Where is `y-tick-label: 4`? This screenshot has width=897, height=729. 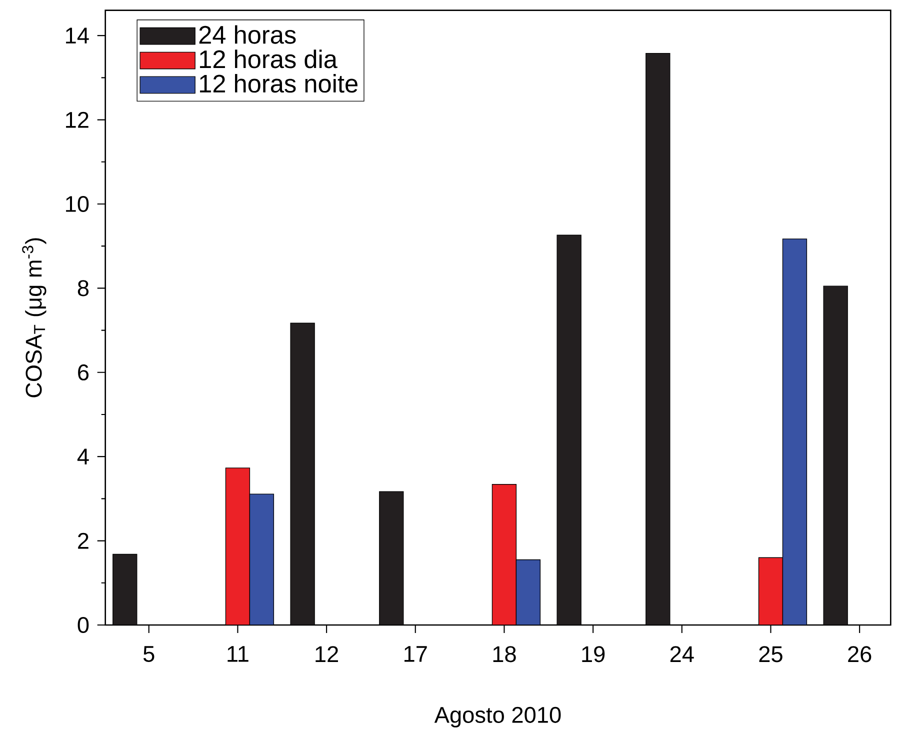 y-tick-label: 4 is located at coordinates (83, 456).